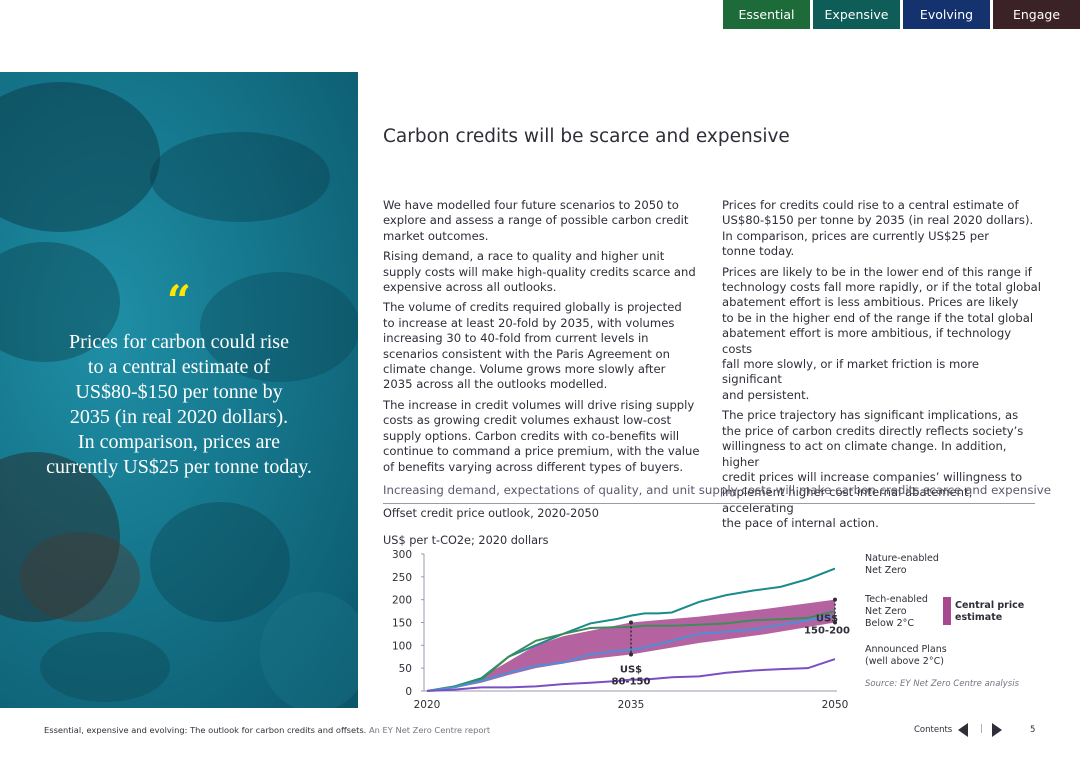 The height and width of the screenshot is (763, 1080). Describe the element at coordinates (978, 617) in the screenshot. I see `legend-label-central-estimate: estimate` at that location.